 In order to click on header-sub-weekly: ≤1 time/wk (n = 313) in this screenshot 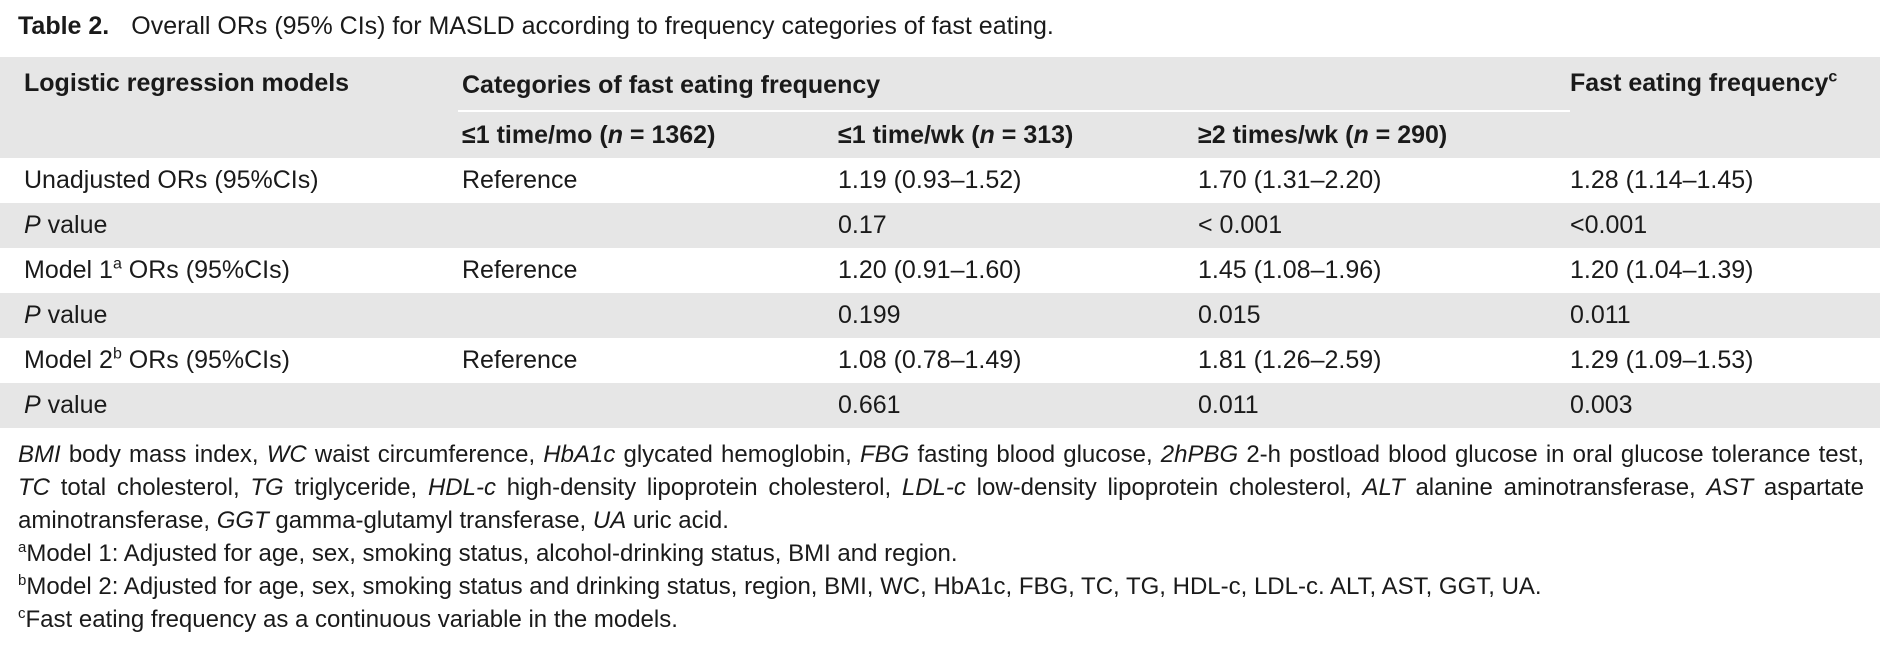, I will do `click(956, 135)`.